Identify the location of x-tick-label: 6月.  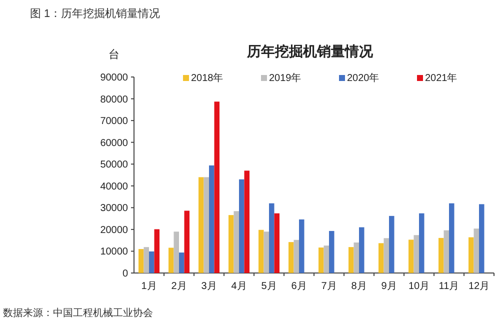
(299, 286).